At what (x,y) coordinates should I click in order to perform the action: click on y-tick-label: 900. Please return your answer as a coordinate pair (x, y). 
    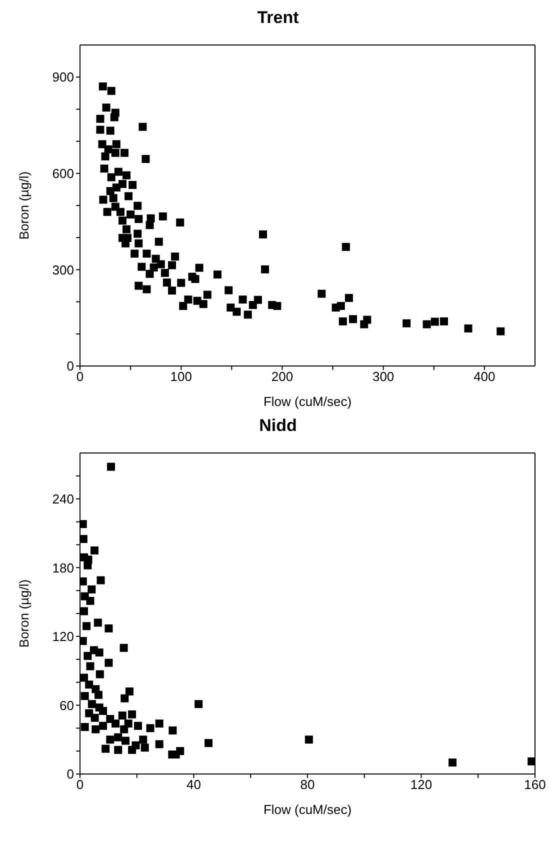
    Looking at the image, I should click on (63, 77).